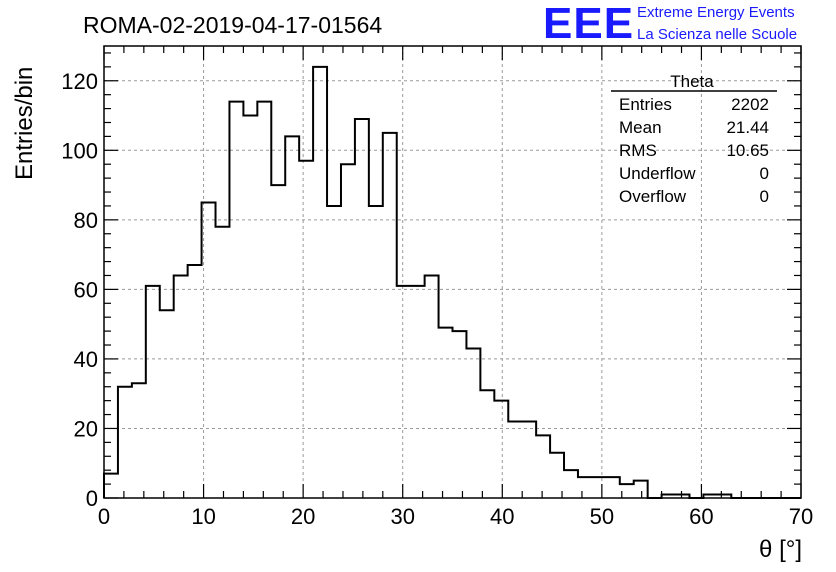 Image resolution: width=836 pixels, height=572 pixels. What do you see at coordinates (303, 516) in the screenshot?
I see `x-tick-label: 20` at bounding box center [303, 516].